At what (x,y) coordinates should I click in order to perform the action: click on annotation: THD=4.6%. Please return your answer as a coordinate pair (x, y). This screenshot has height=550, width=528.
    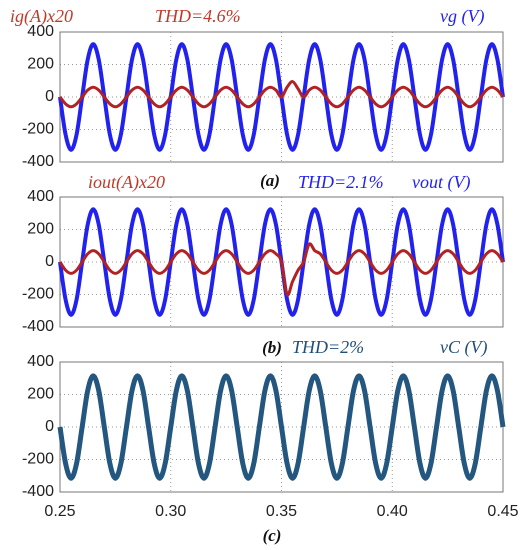
    Looking at the image, I should click on (198, 16).